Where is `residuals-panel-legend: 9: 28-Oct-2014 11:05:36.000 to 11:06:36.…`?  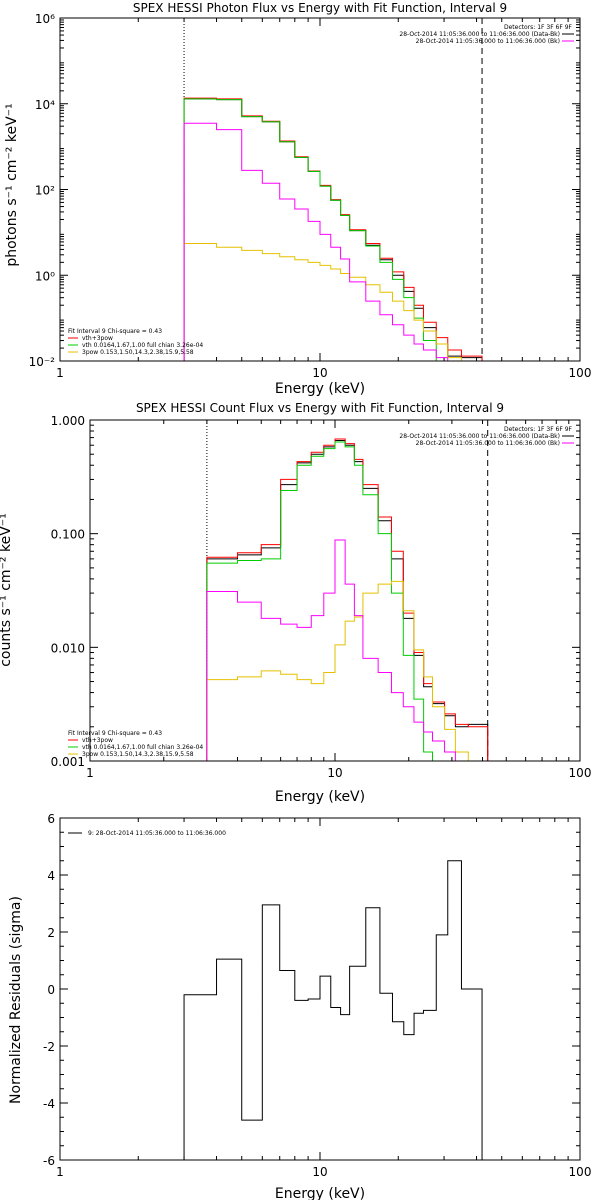
residuals-panel-legend: 9: 28-Oct-2014 11:05:36.000 to 11:06:36.… is located at coordinates (147, 833).